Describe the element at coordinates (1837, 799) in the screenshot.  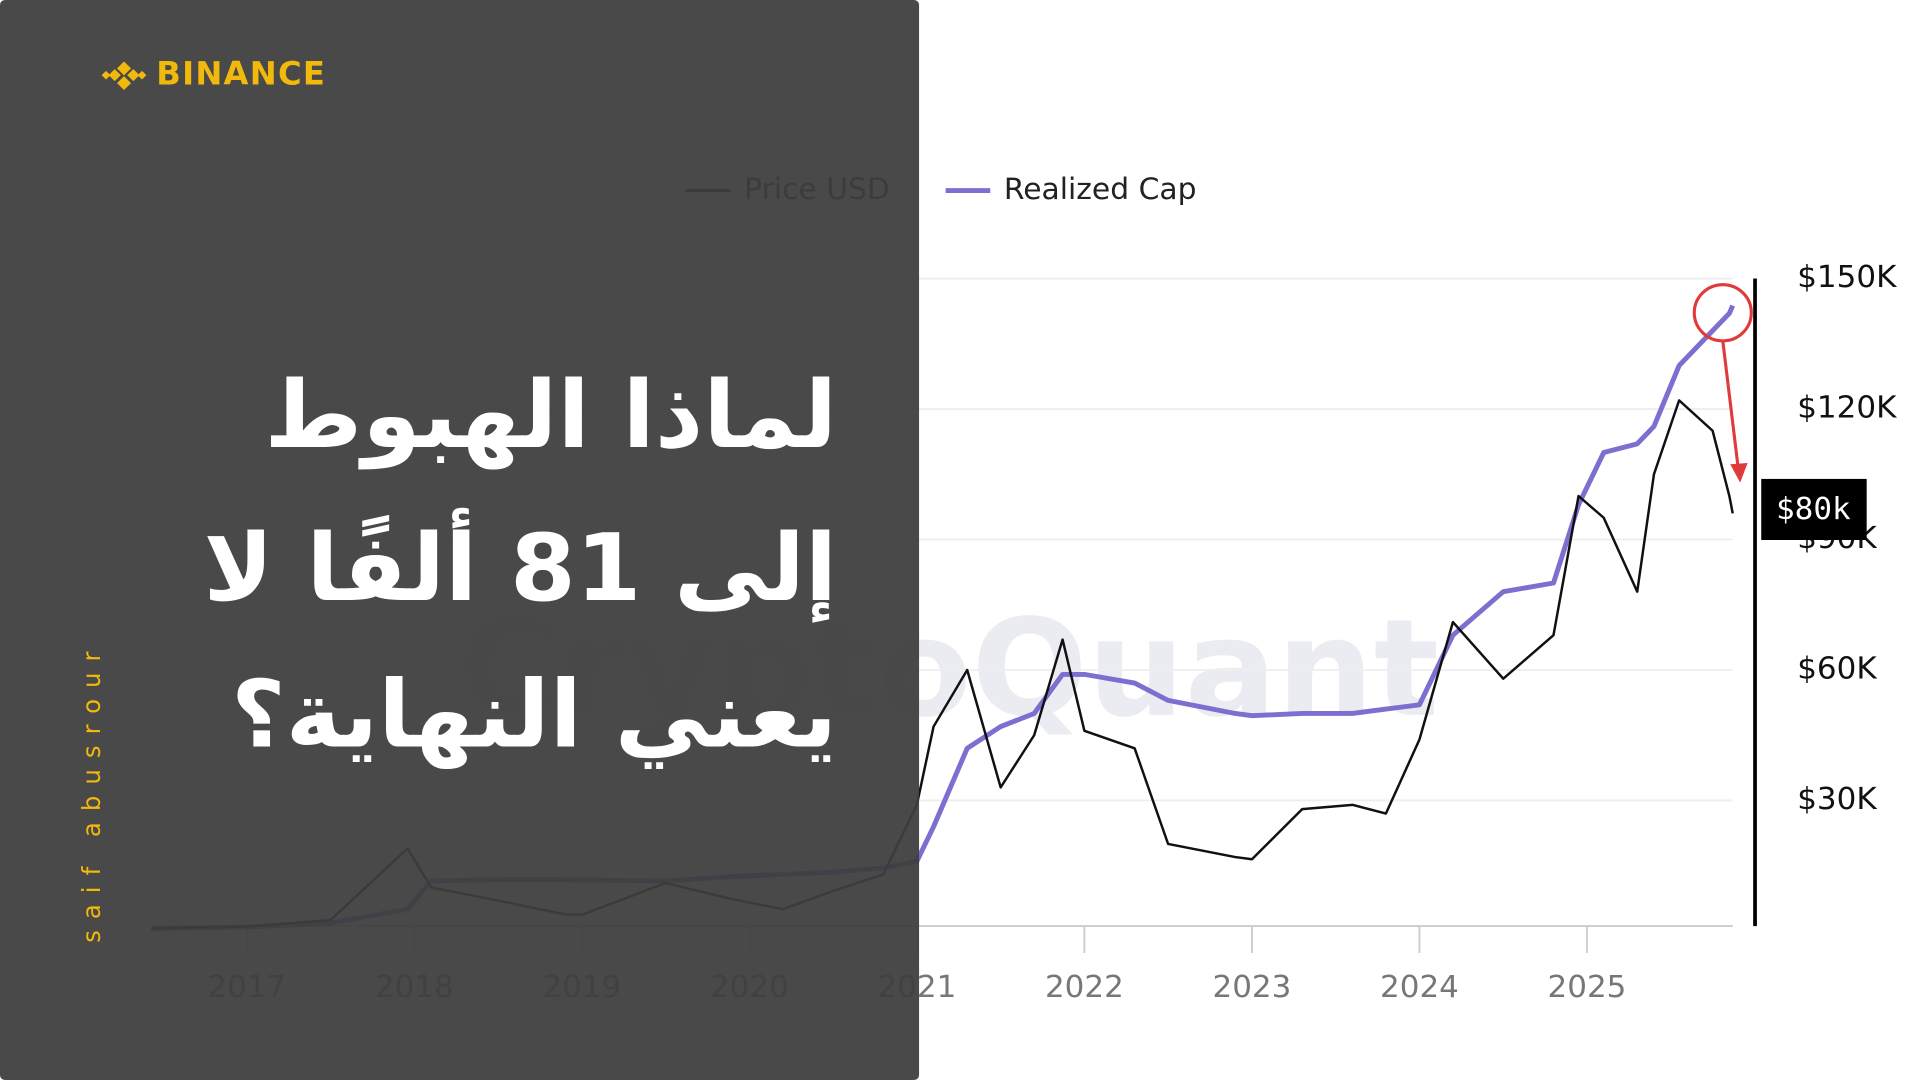
I see `y-tick-label: $30K` at that location.